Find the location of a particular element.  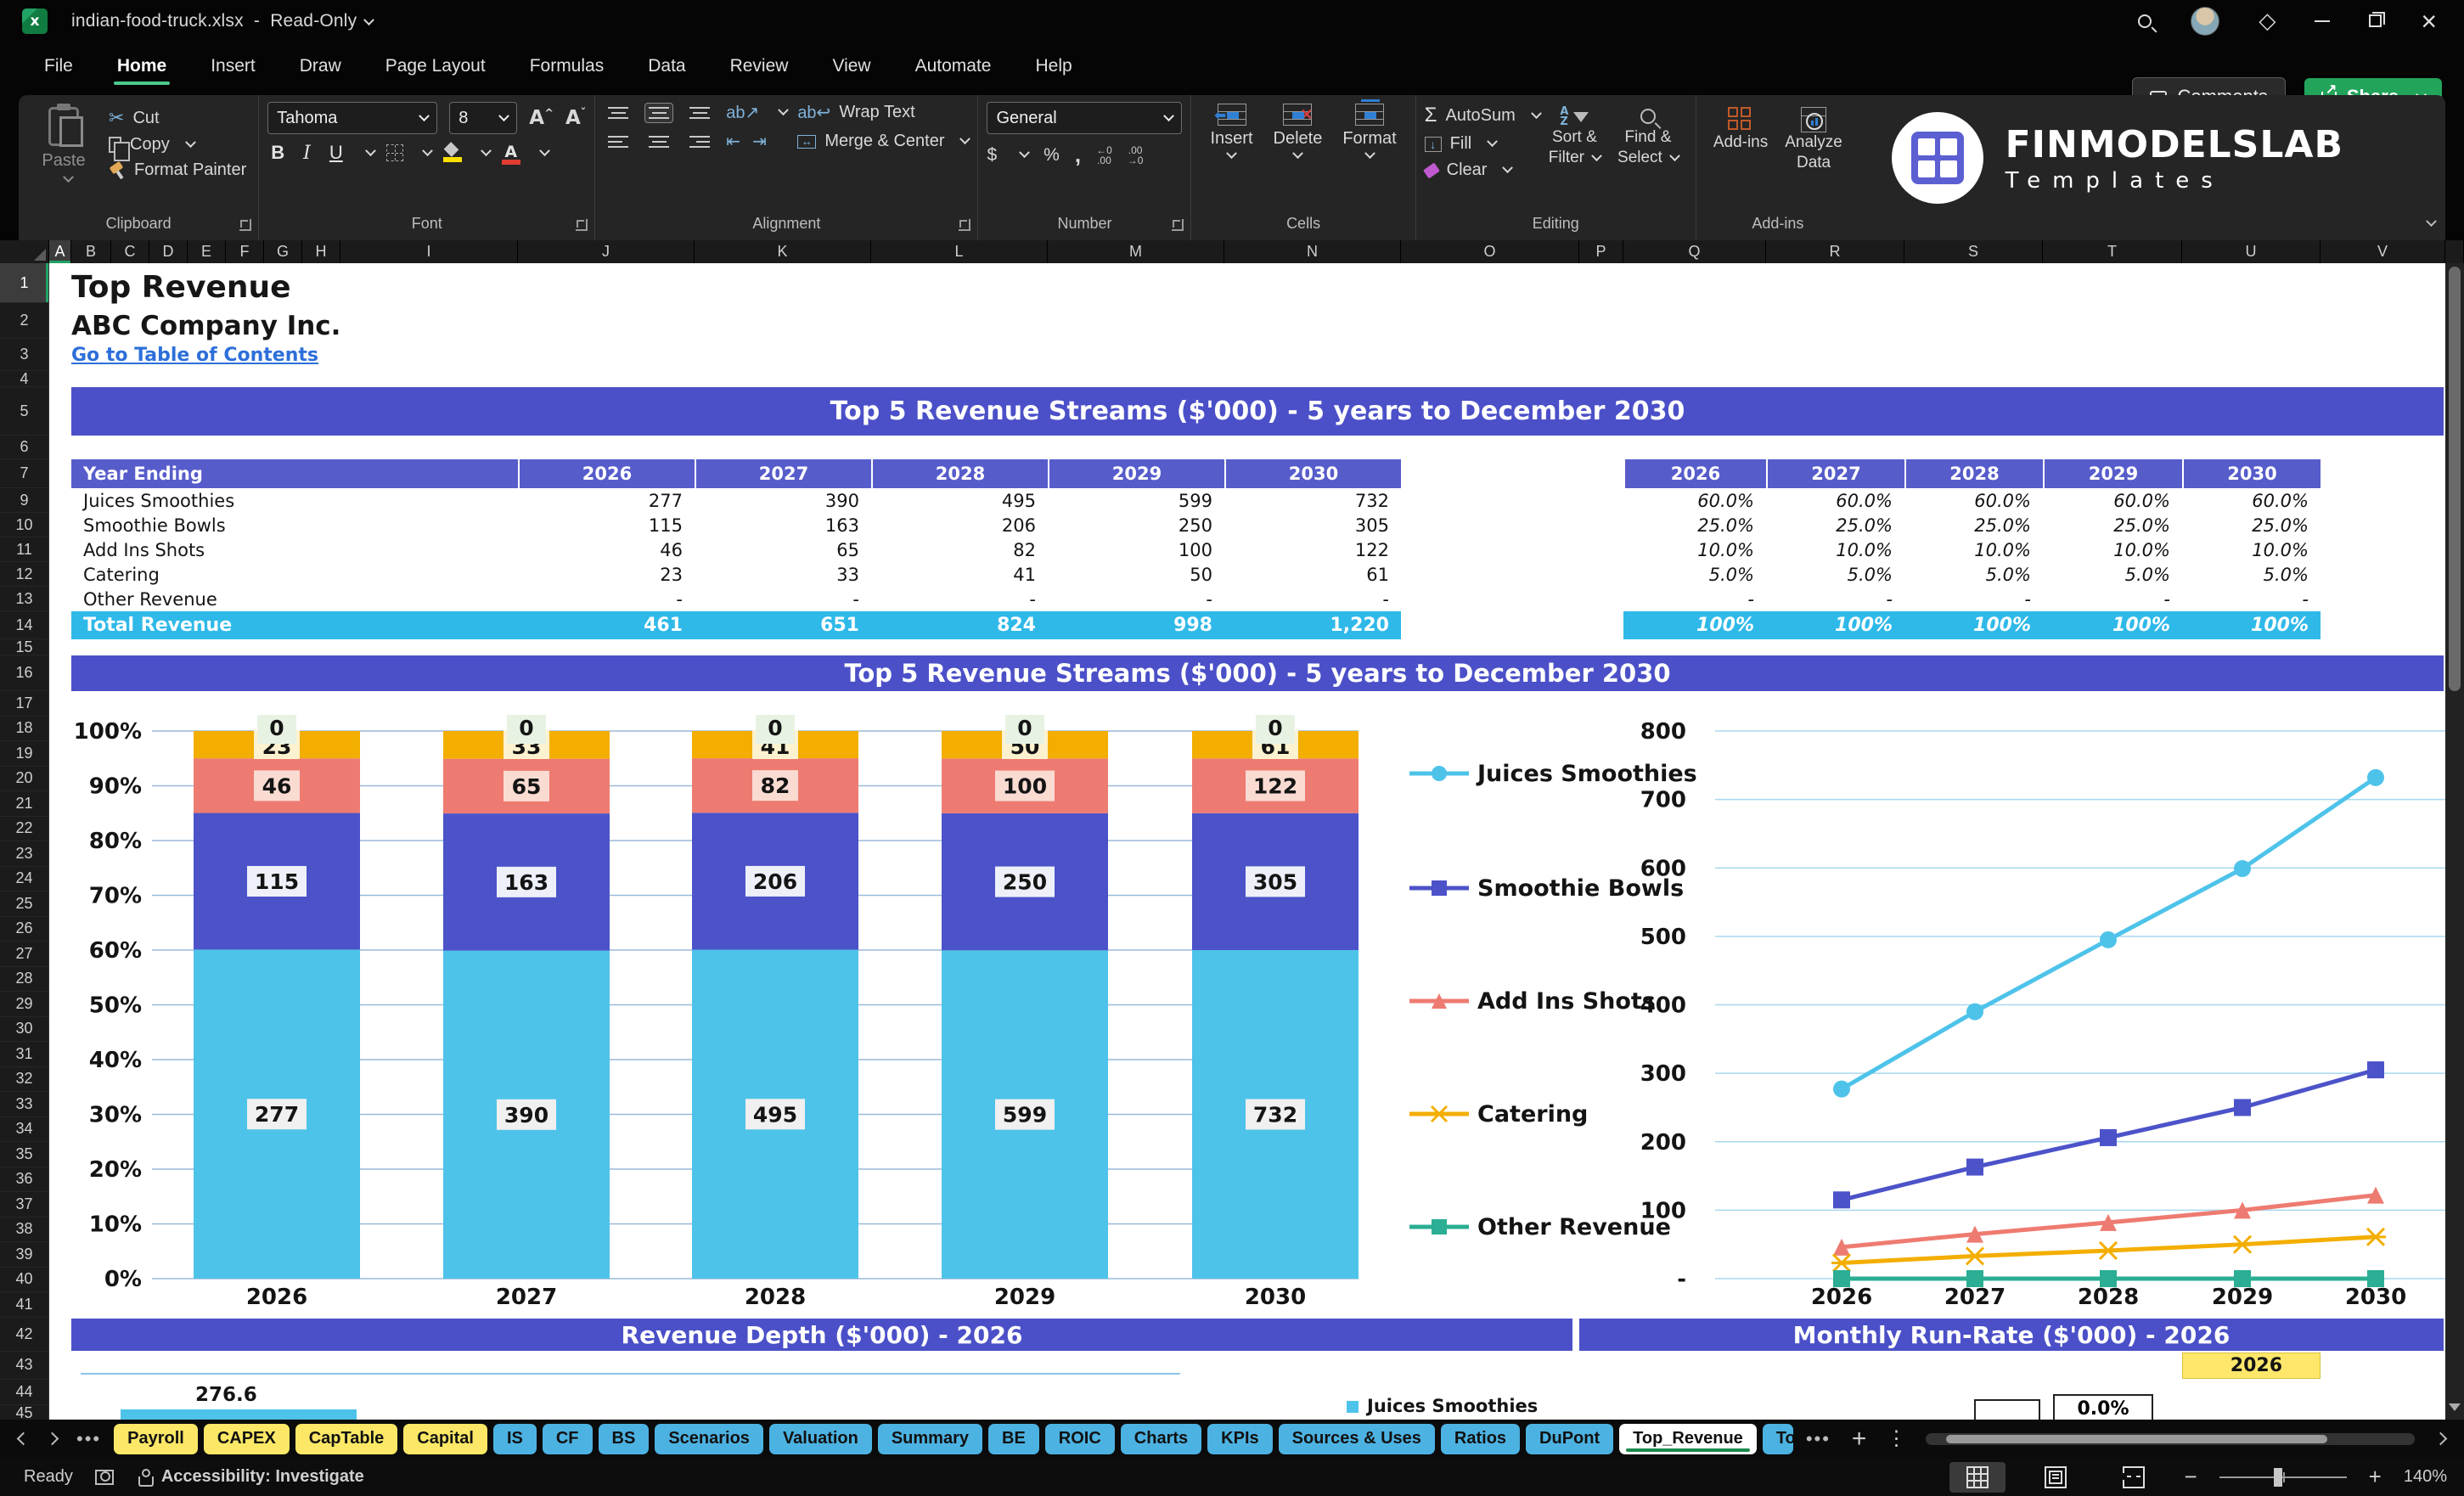

sheet-tab-ratios: Ratios is located at coordinates (1480, 1438).